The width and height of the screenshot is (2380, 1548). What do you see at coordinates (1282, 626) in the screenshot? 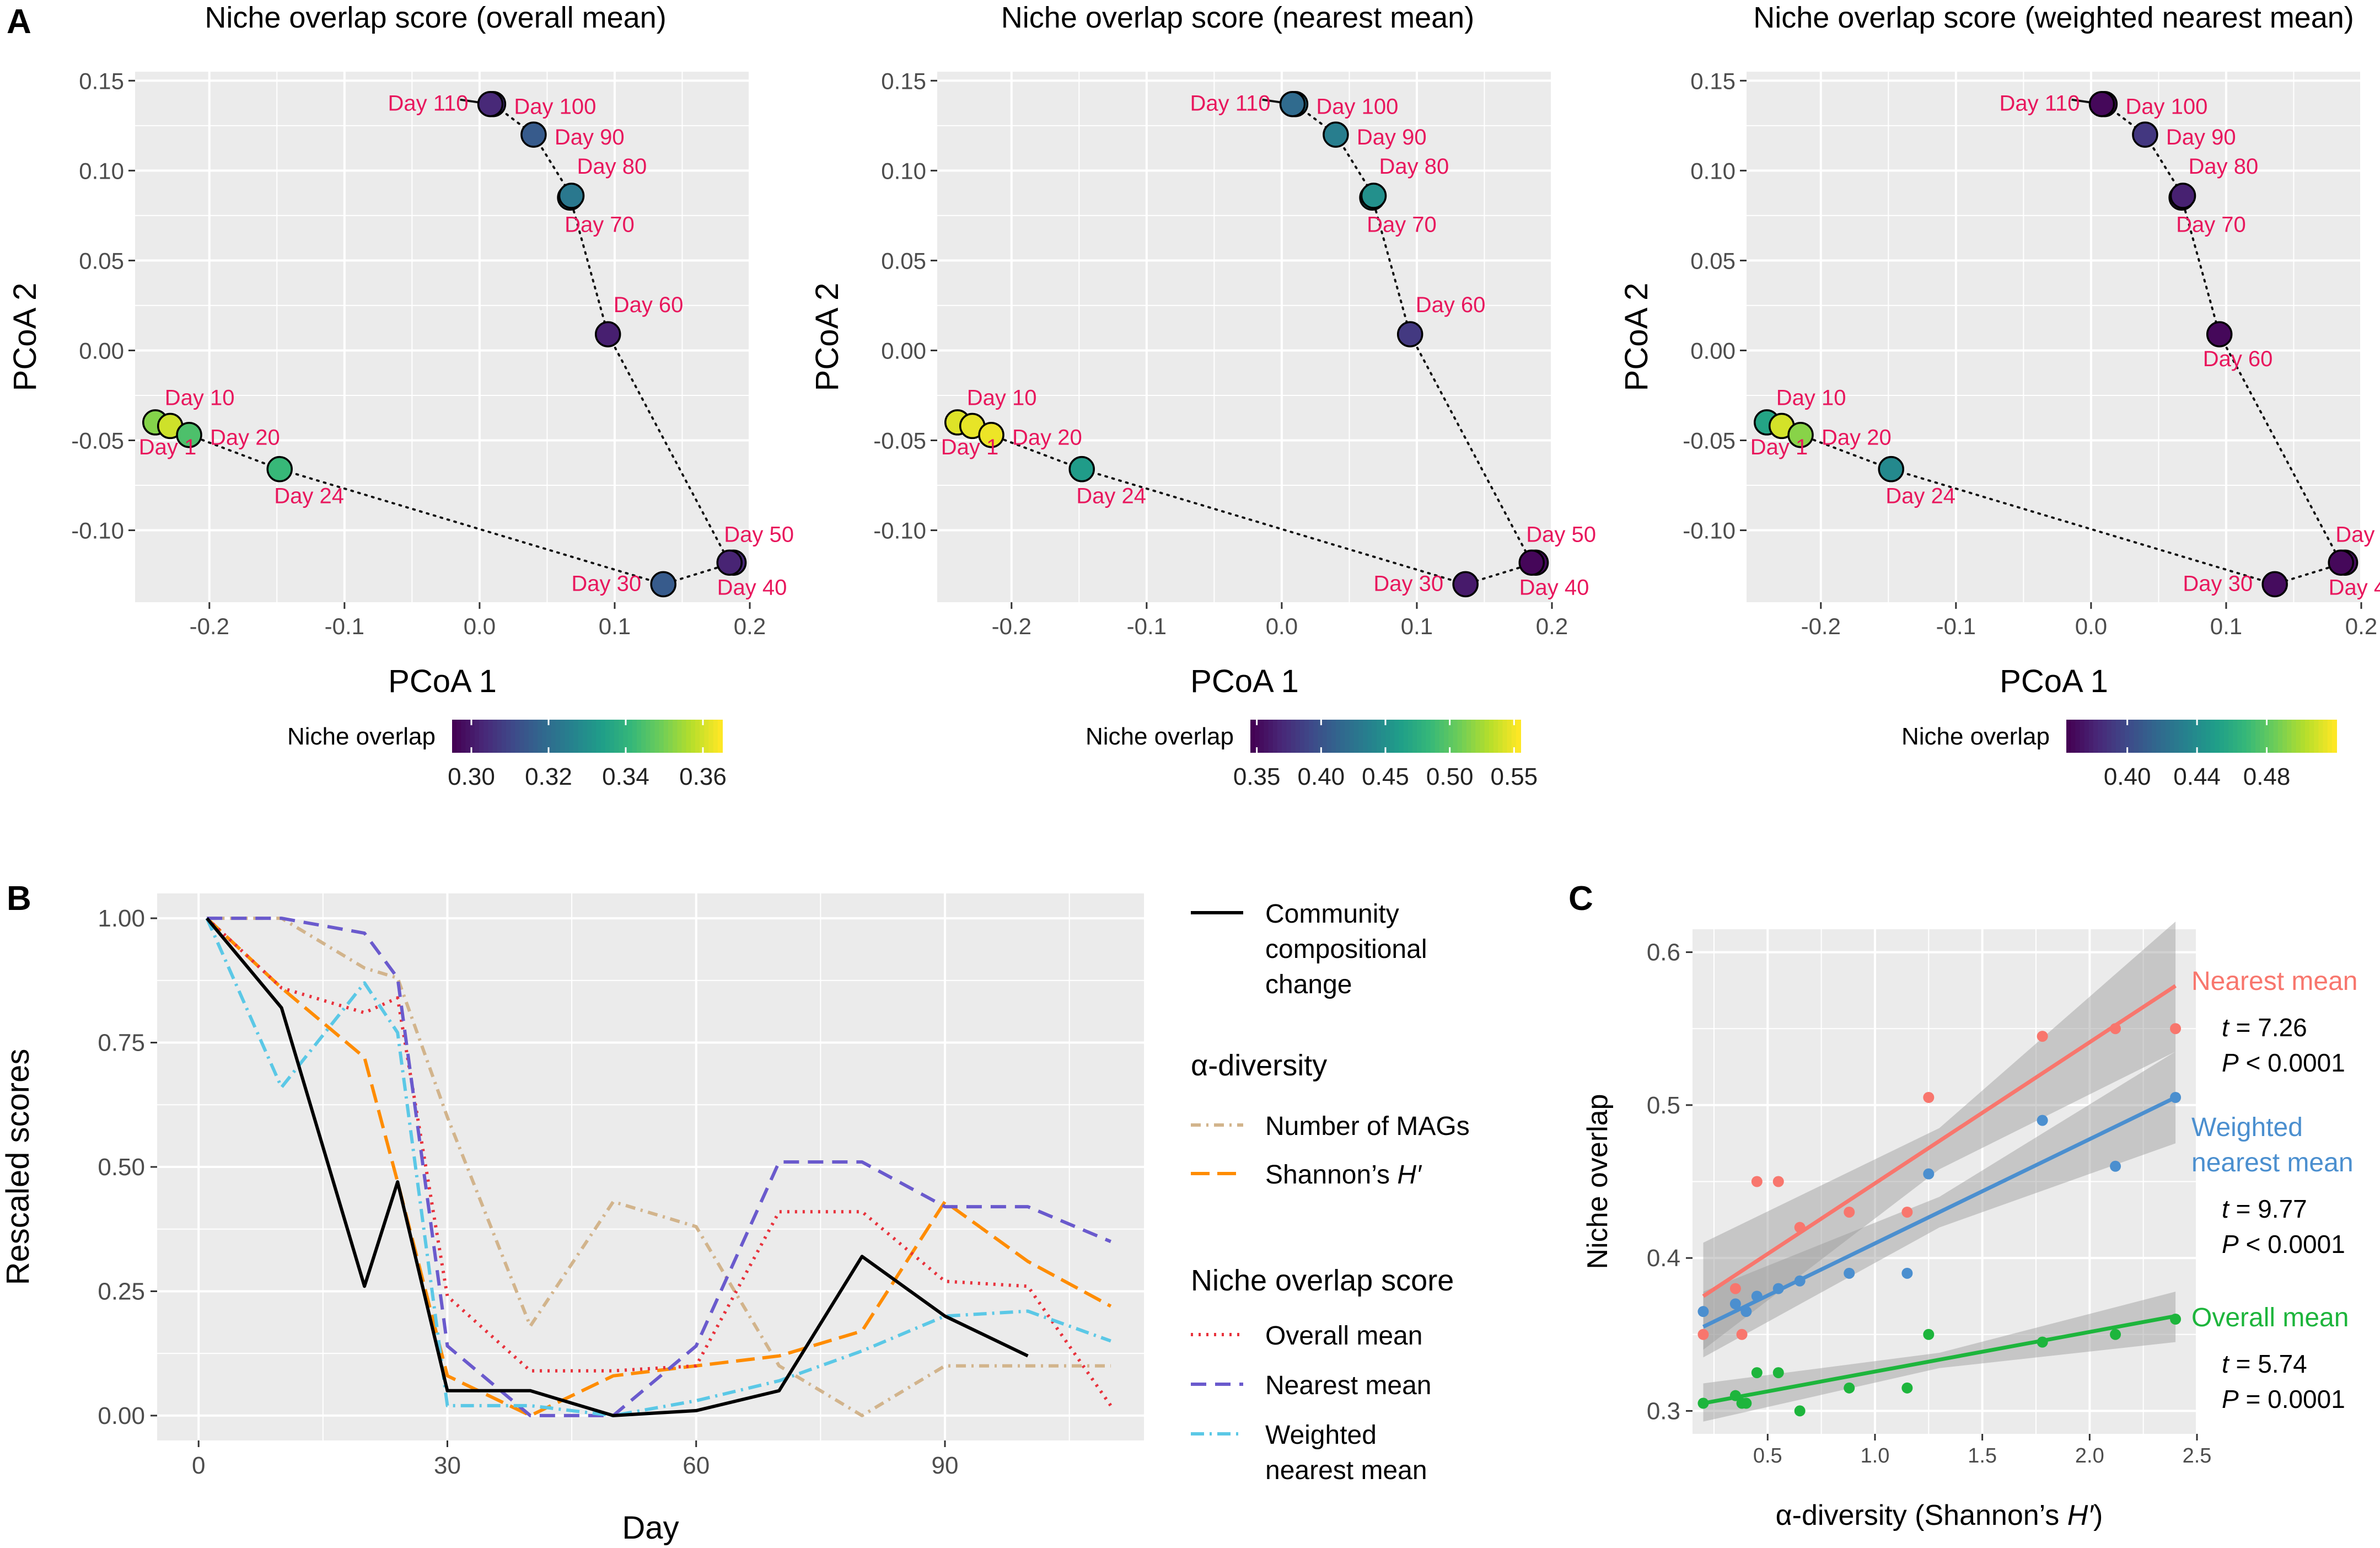
I see `x-tick-label: 0.0` at bounding box center [1282, 626].